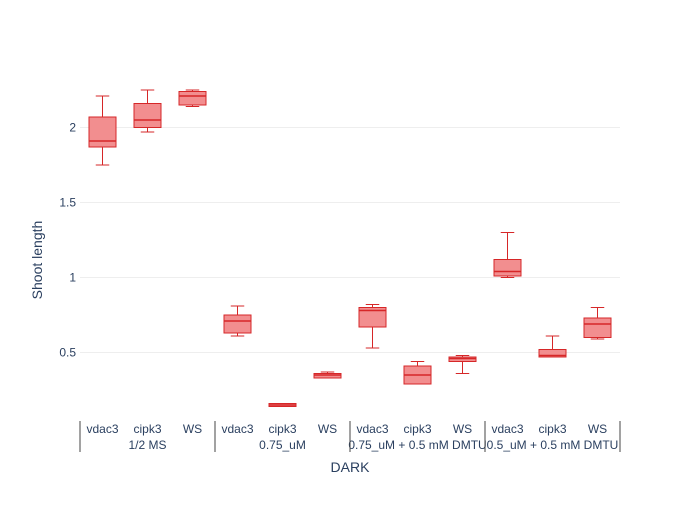 The height and width of the screenshot is (505, 700). What do you see at coordinates (67, 240) in the screenshot?
I see `y-axis-ticks: 0.5 1 1.5 2` at bounding box center [67, 240].